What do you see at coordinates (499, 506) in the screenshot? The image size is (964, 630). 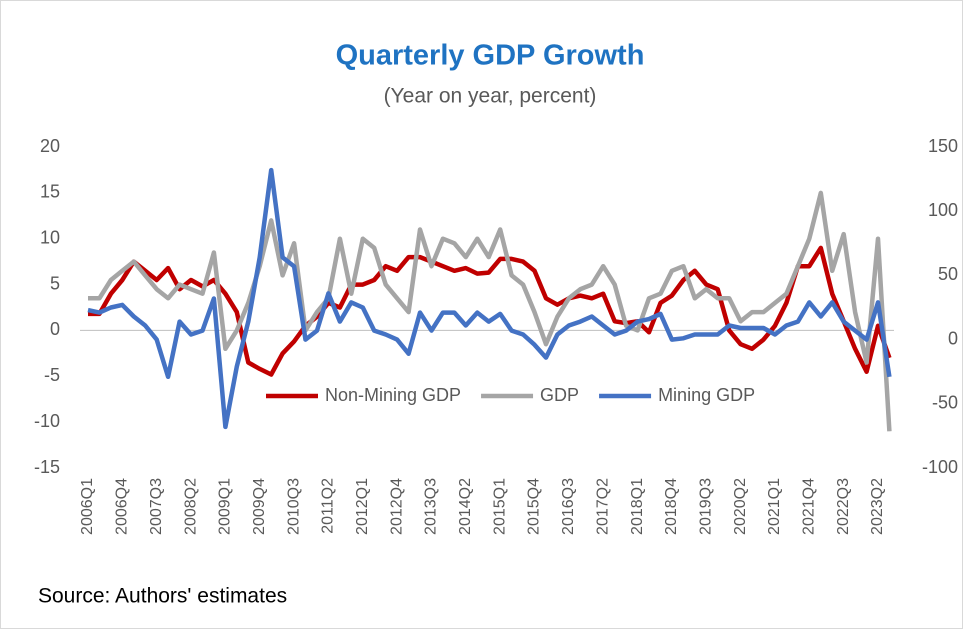 I see `x-tick-label: 2015Q1` at bounding box center [499, 506].